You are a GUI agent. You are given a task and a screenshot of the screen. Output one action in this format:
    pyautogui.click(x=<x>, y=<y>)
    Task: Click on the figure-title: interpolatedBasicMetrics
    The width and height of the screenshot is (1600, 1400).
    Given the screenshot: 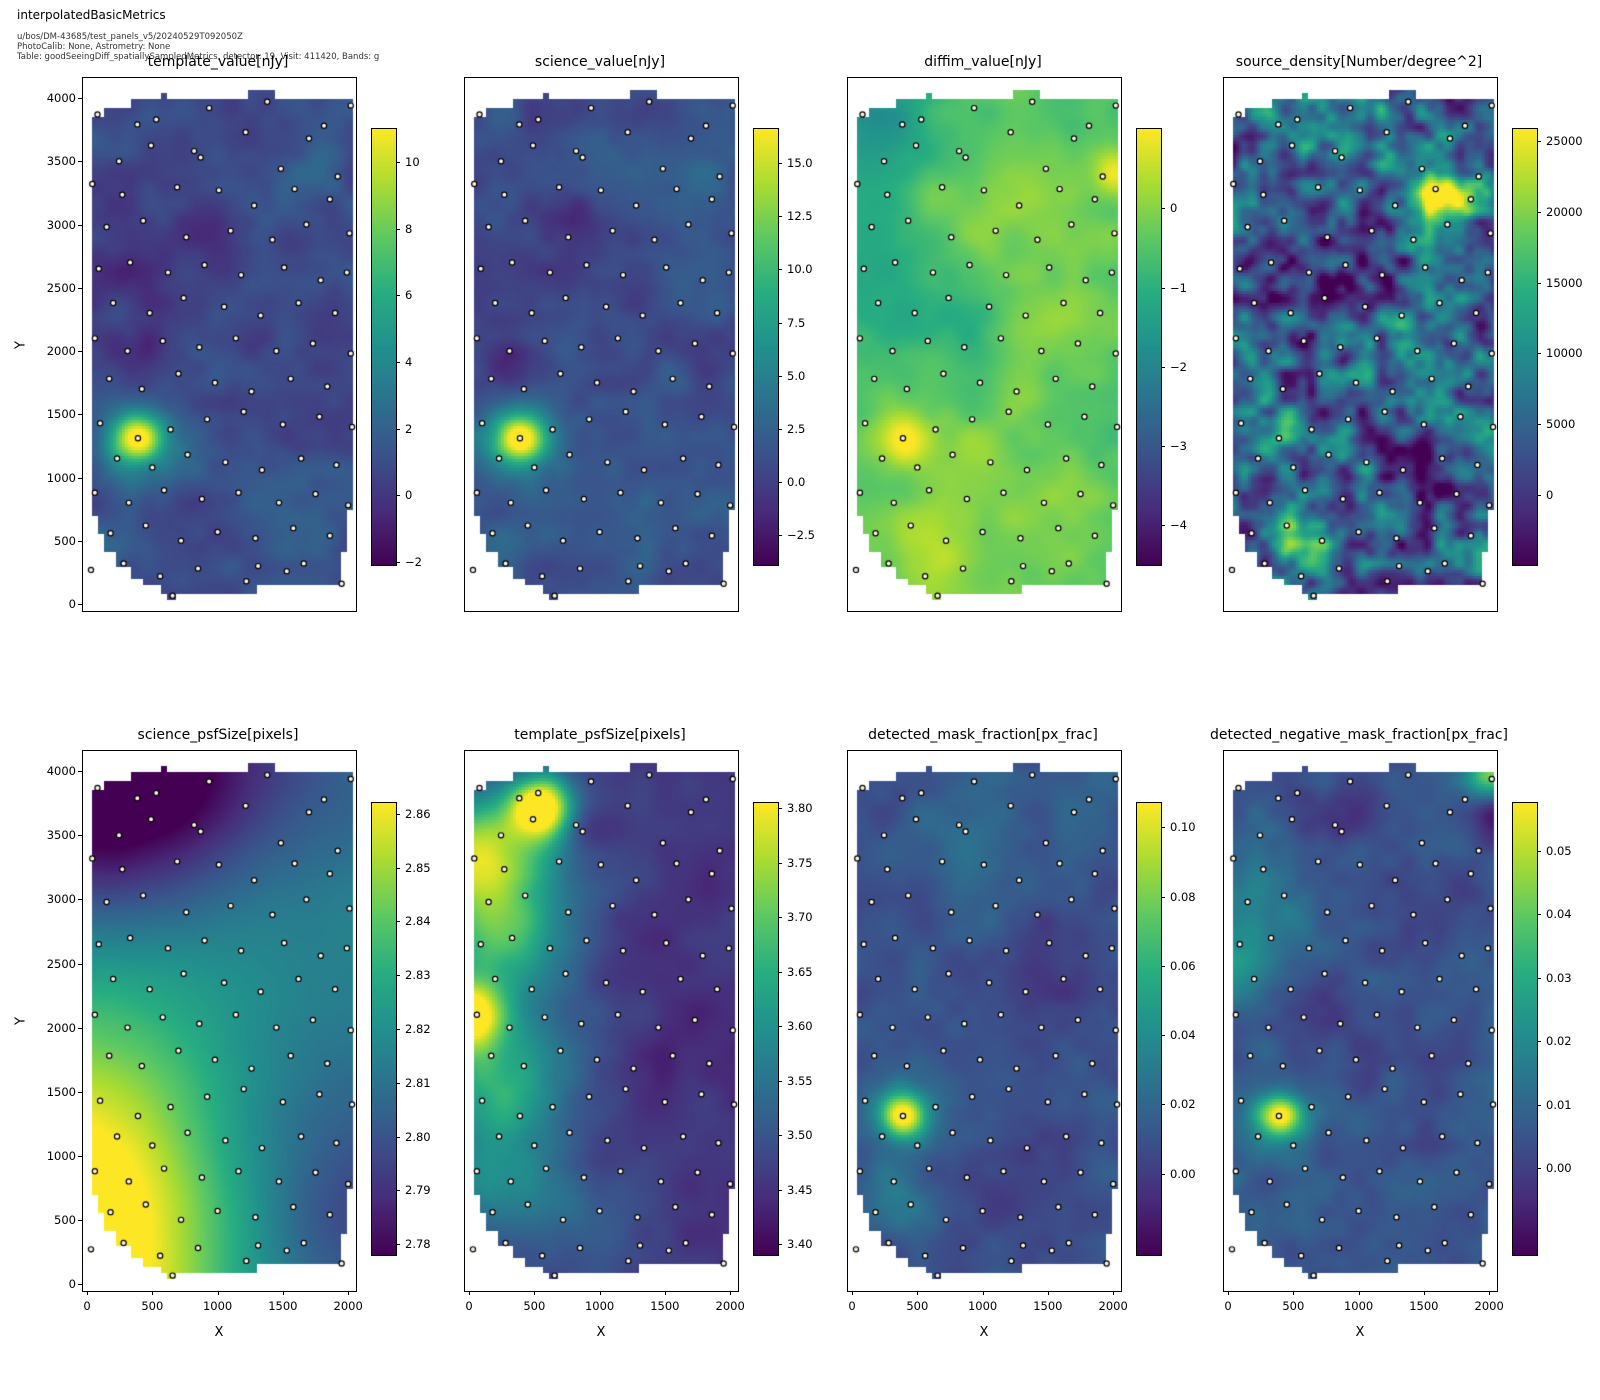 What is the action you would take?
    pyautogui.click(x=91, y=15)
    